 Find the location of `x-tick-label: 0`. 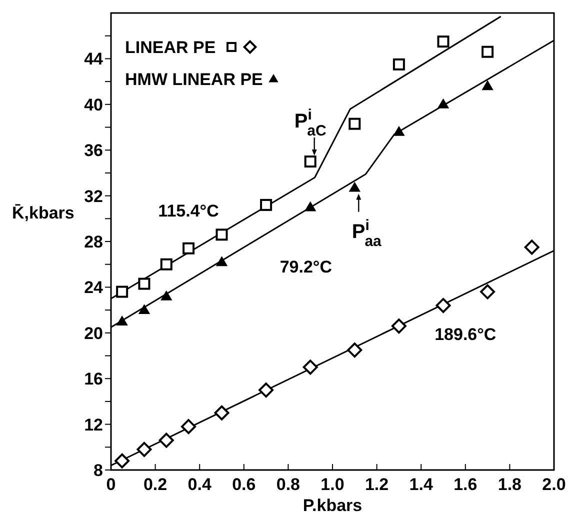

x-tick-label: 0 is located at coordinates (111, 484).